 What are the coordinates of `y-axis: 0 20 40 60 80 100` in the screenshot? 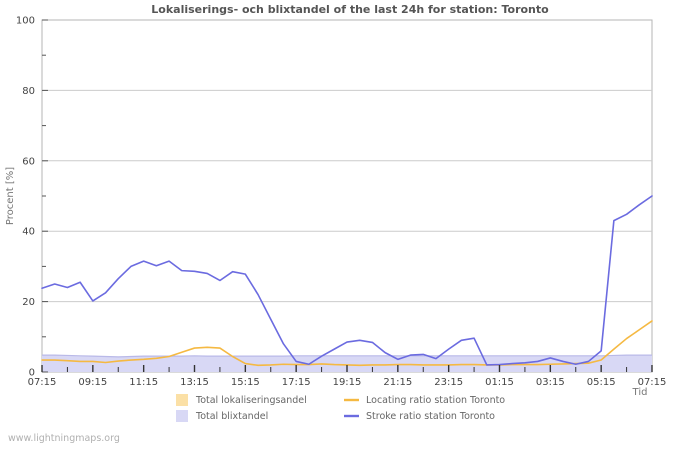 It's located at (32, 197).